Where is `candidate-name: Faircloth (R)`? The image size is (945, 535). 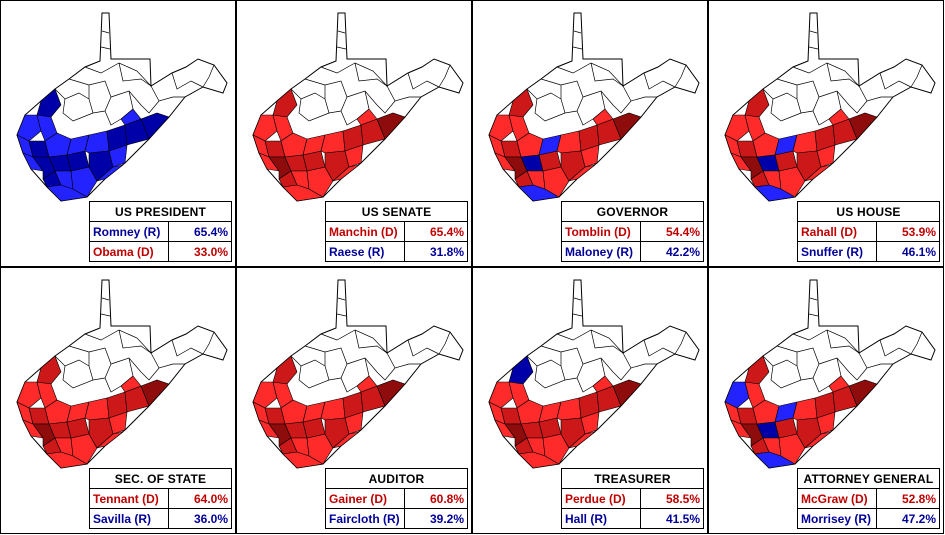 candidate-name: Faircloth (R) is located at coordinates (365, 518).